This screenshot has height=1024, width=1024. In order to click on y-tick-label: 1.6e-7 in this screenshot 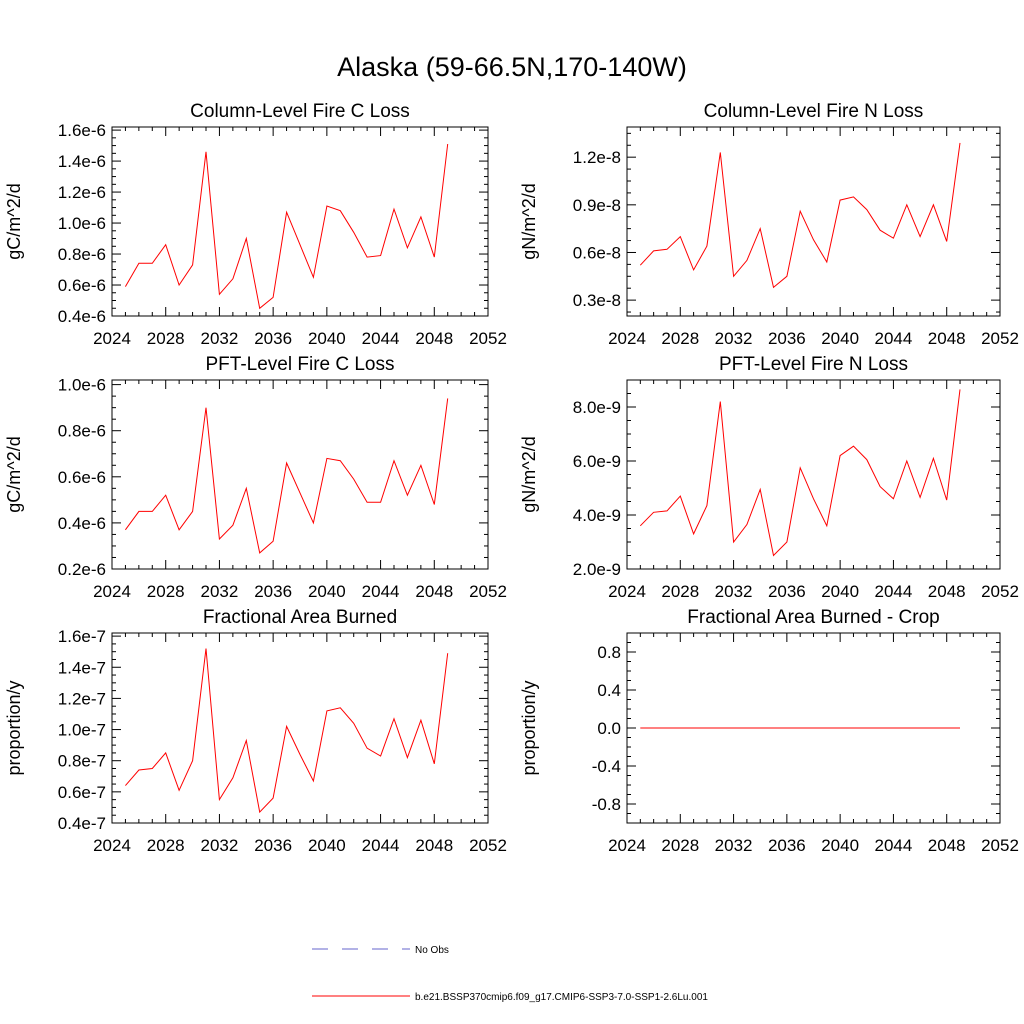, I will do `click(82, 636)`.